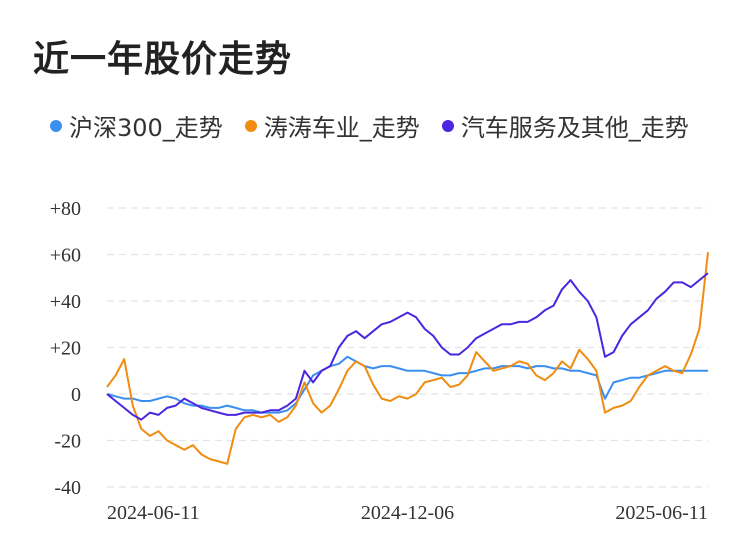 Image resolution: width=750 pixels, height=558 pixels. What do you see at coordinates (163, 59) in the screenshot?
I see `chart-title: 近一年股价走势` at bounding box center [163, 59].